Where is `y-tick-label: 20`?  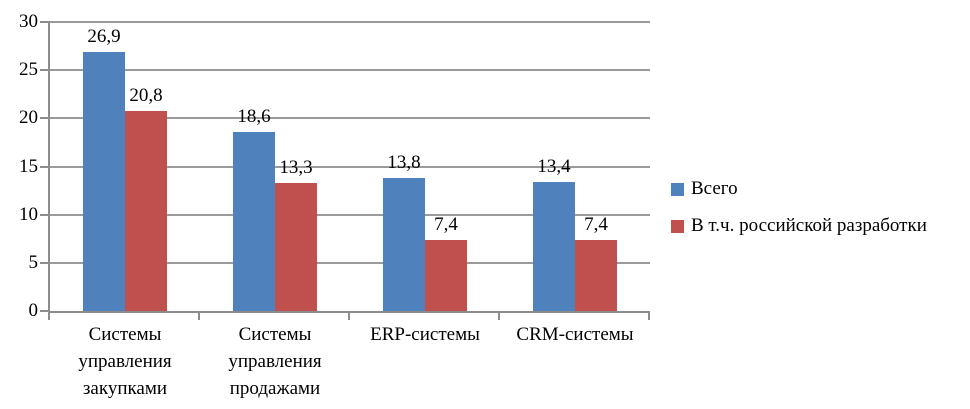 y-tick-label: 20 is located at coordinates (28, 117).